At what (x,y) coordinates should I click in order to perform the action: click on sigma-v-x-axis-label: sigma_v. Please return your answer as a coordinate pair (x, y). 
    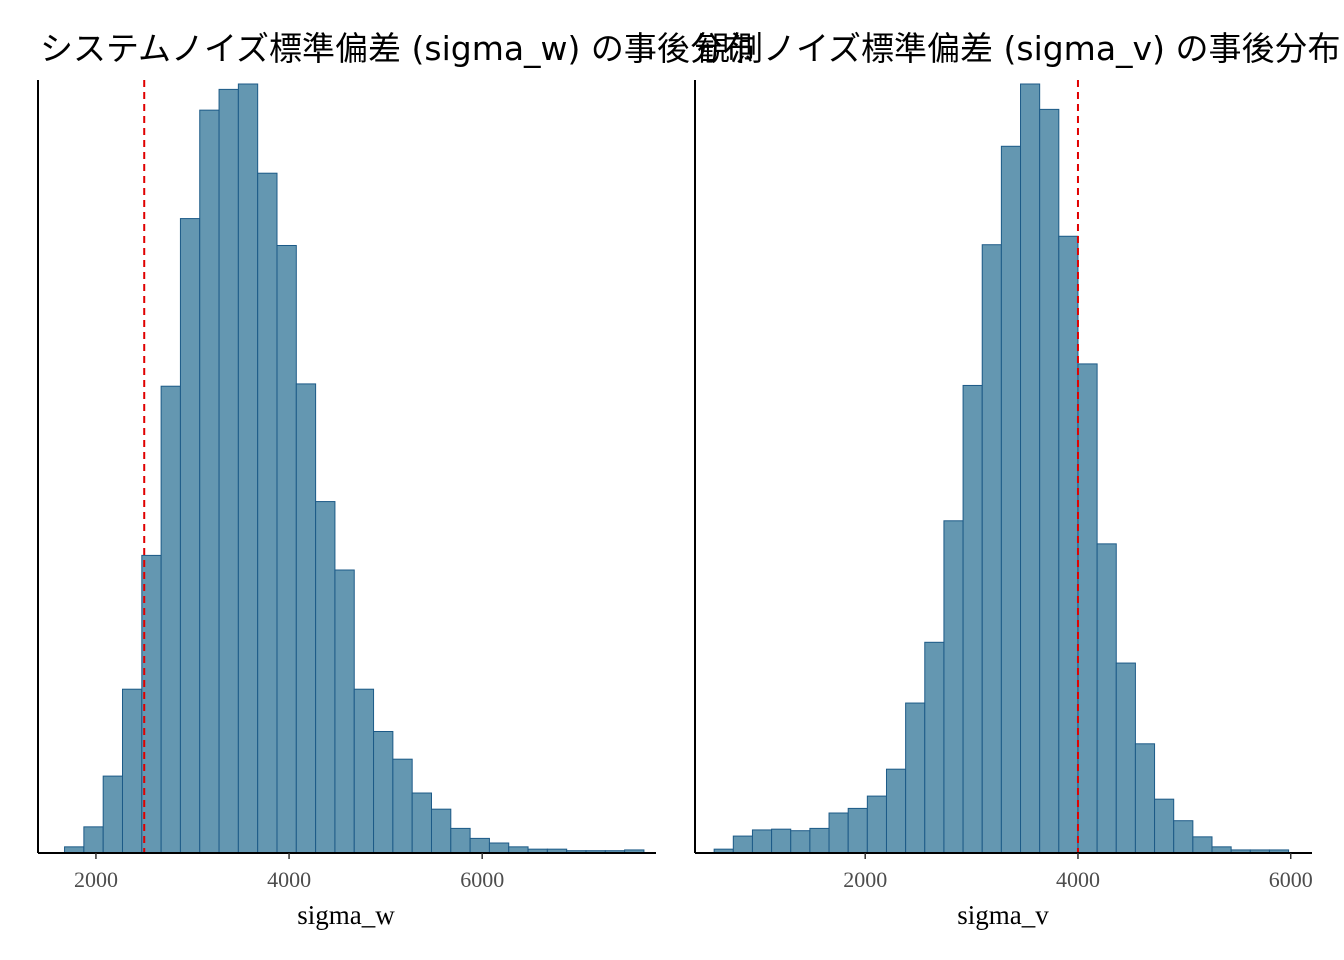
    Looking at the image, I should click on (1003, 915).